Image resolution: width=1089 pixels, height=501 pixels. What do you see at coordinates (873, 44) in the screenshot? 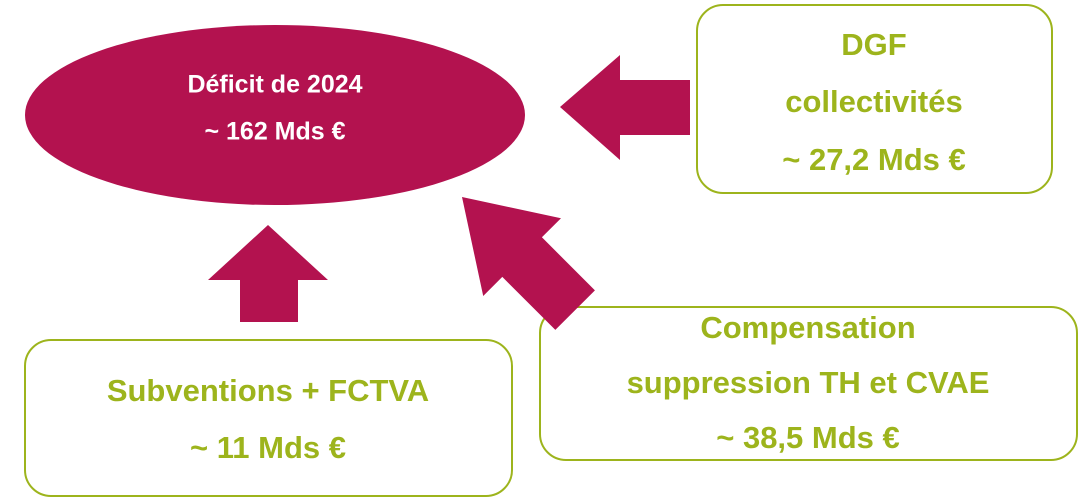
I see `node-text: DGF` at bounding box center [873, 44].